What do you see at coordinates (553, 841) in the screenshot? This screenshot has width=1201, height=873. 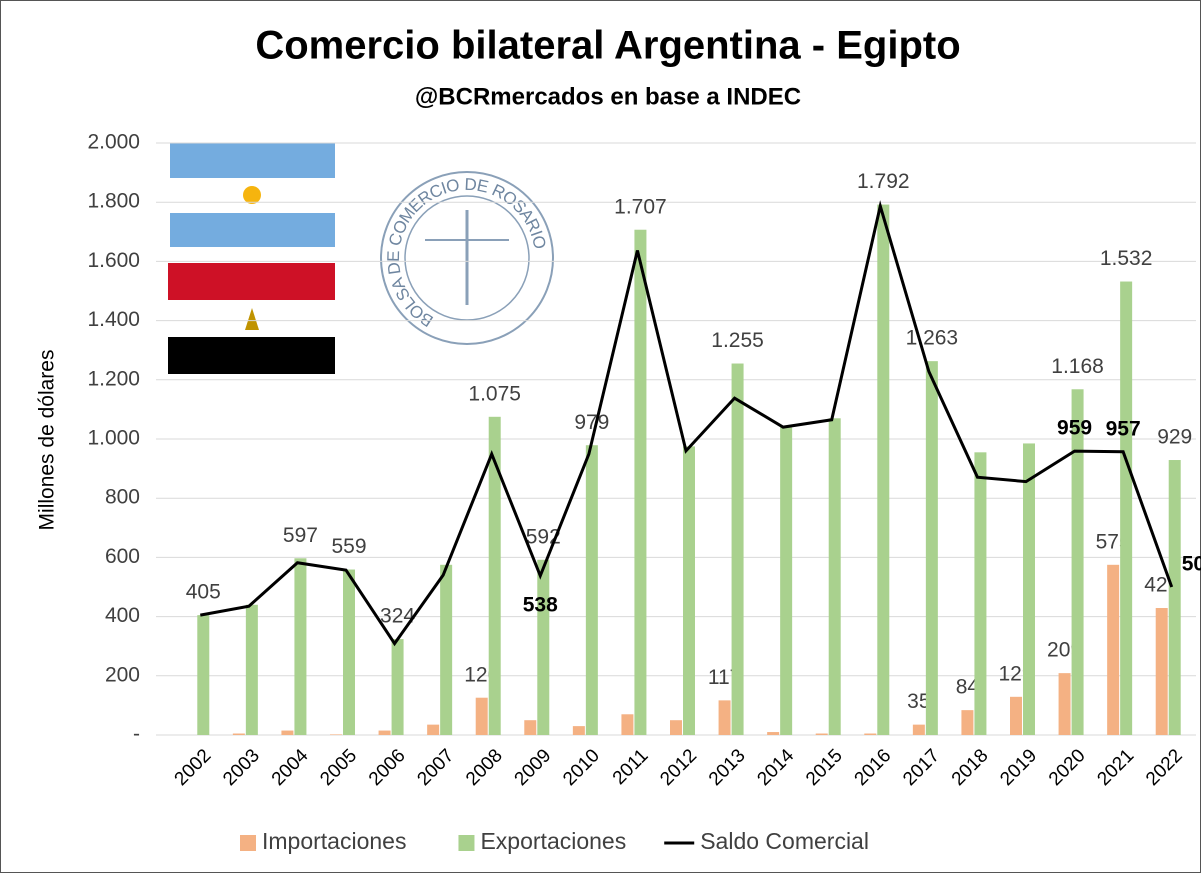 I see `legend-label: Exportaciones` at bounding box center [553, 841].